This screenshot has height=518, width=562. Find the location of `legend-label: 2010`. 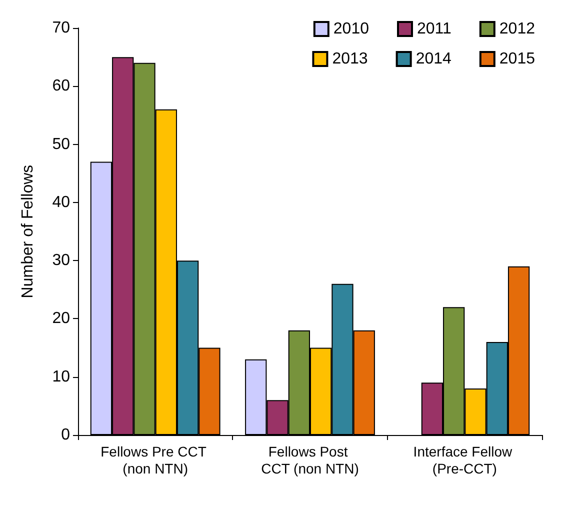

legend-label: 2010 is located at coordinates (351, 29).